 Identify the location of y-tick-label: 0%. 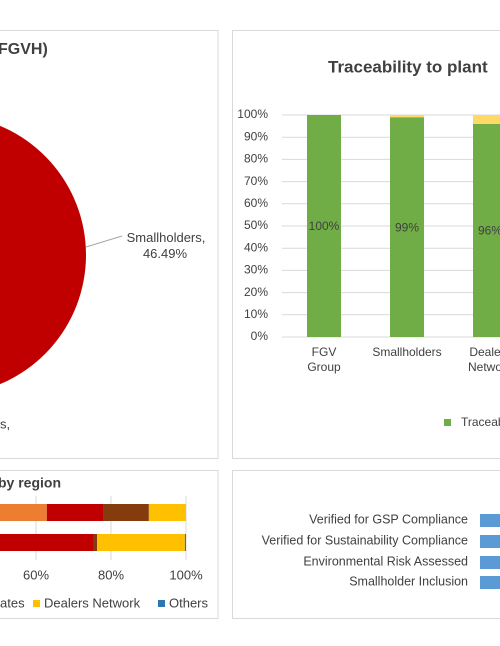
(260, 336).